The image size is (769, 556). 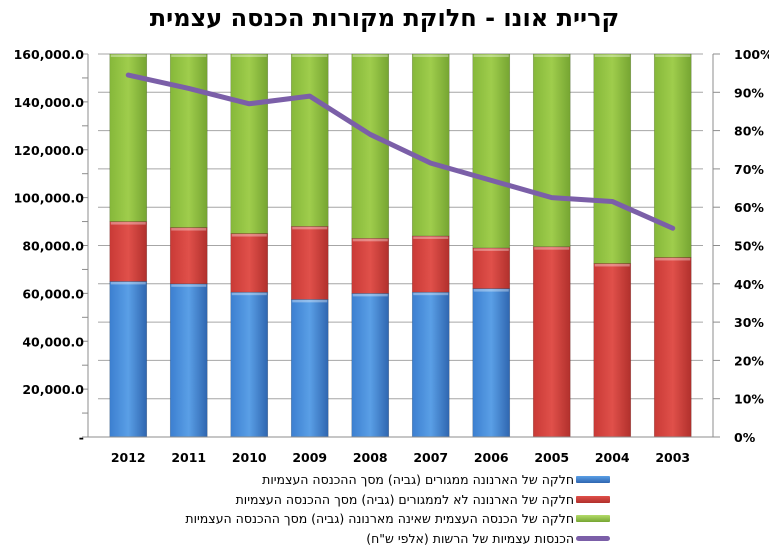 I want to click on left-tick-label: 80,000.0, so click(x=53, y=246).